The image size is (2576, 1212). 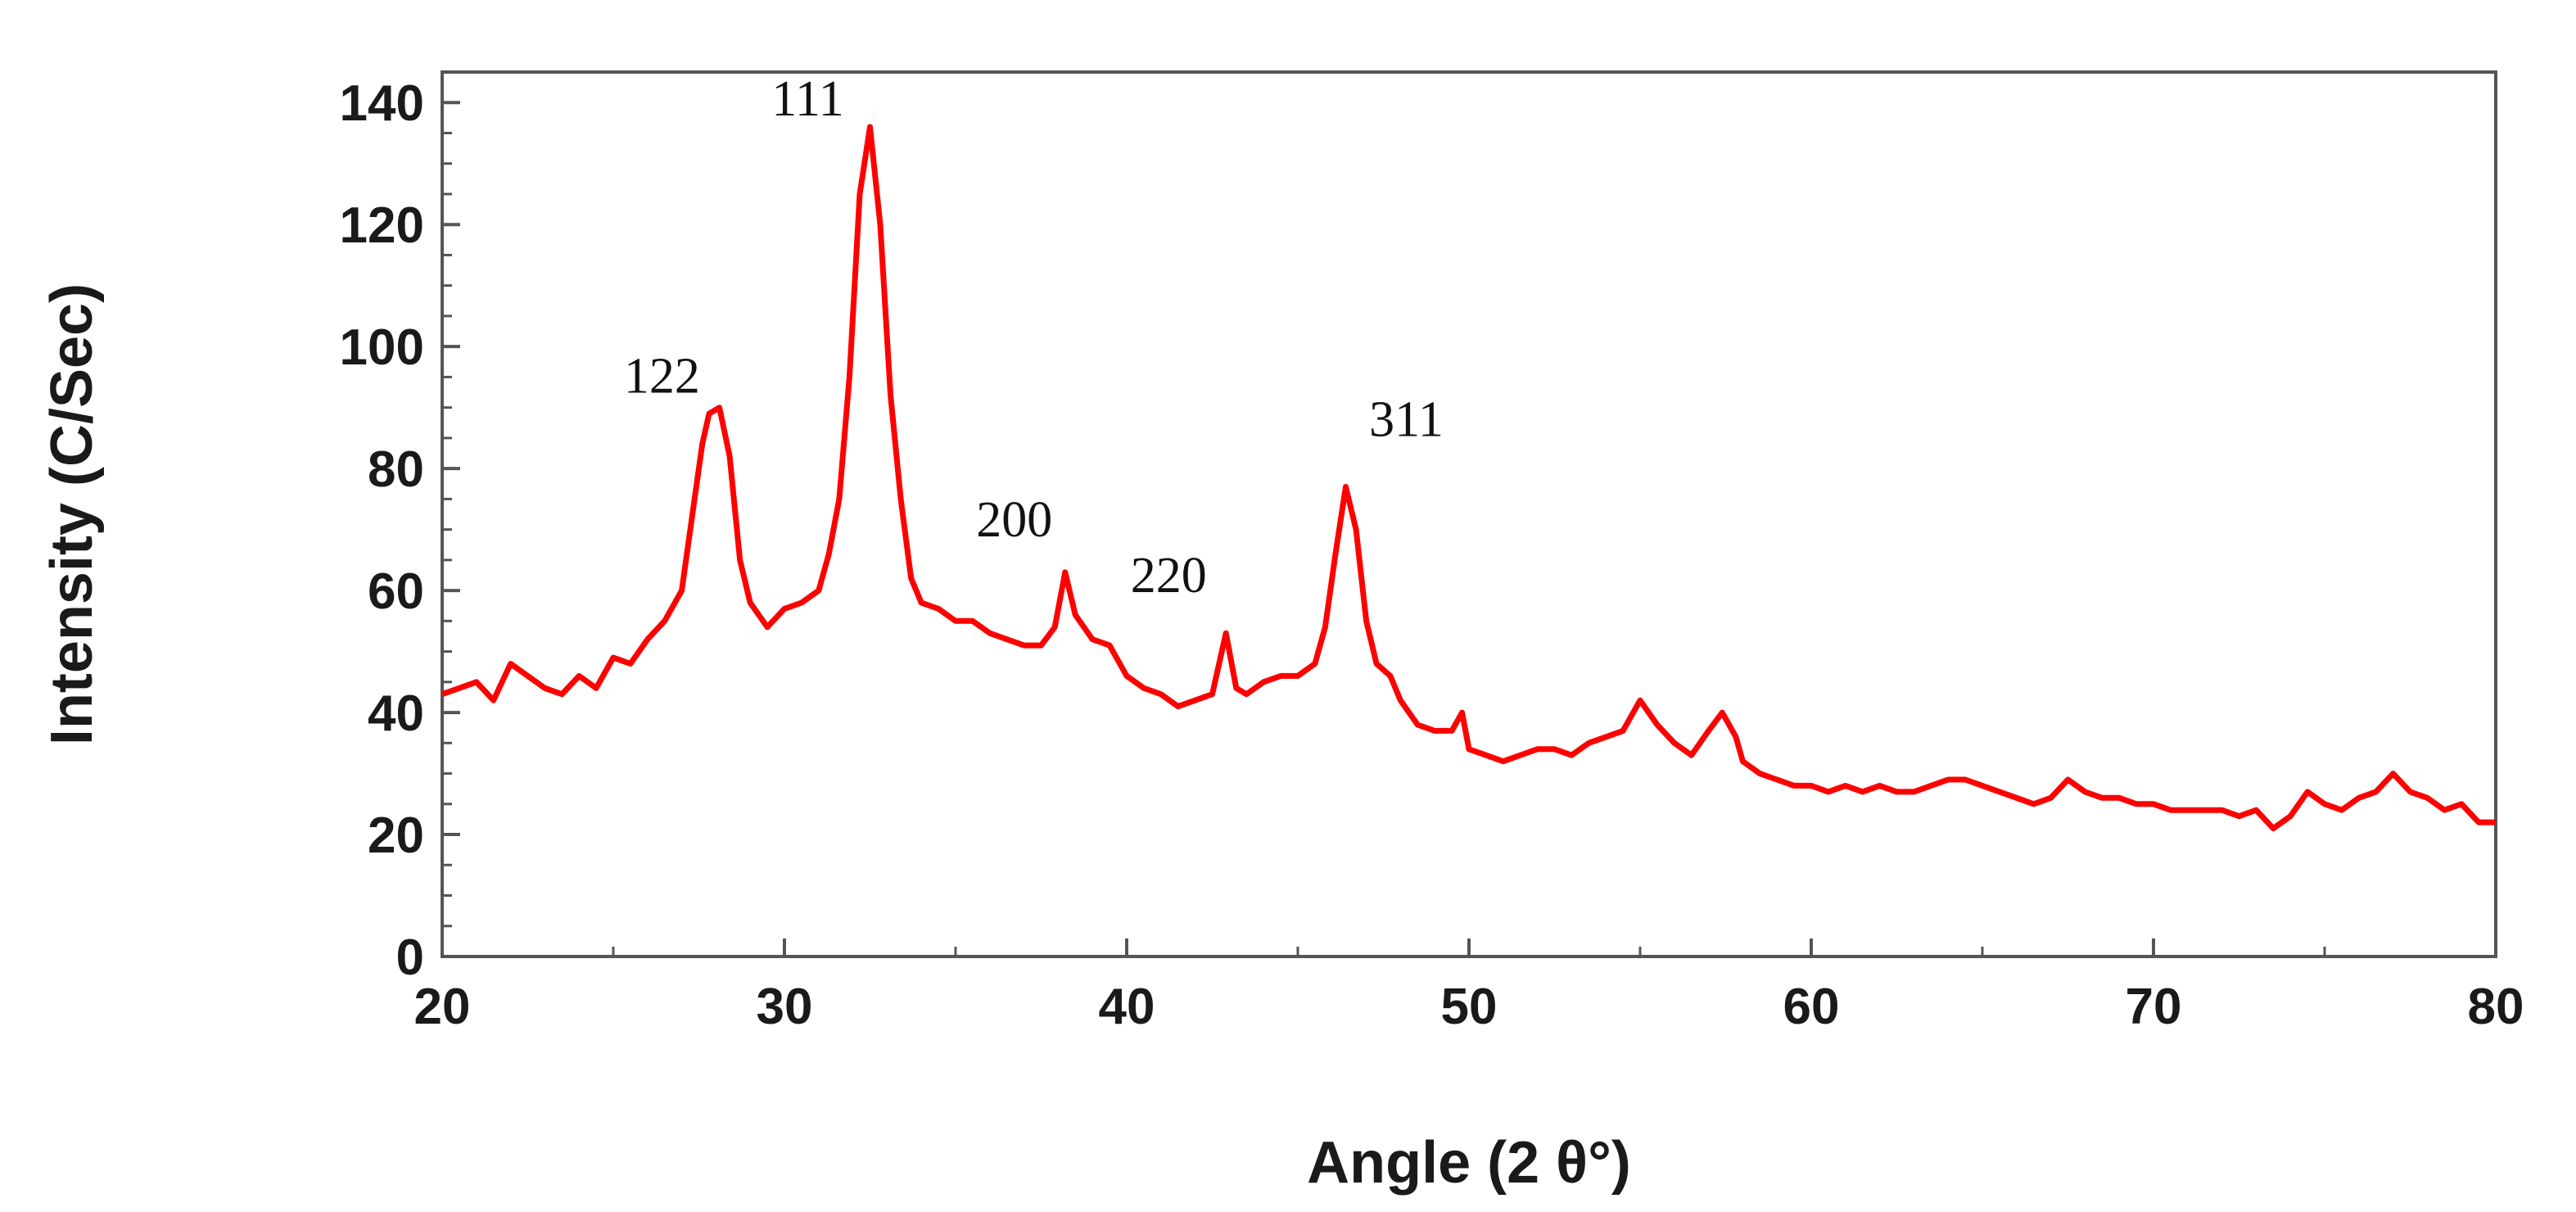 I want to click on x-tick-labels: 20 30 40 50 60 70 80, so click(x=1469, y=1007).